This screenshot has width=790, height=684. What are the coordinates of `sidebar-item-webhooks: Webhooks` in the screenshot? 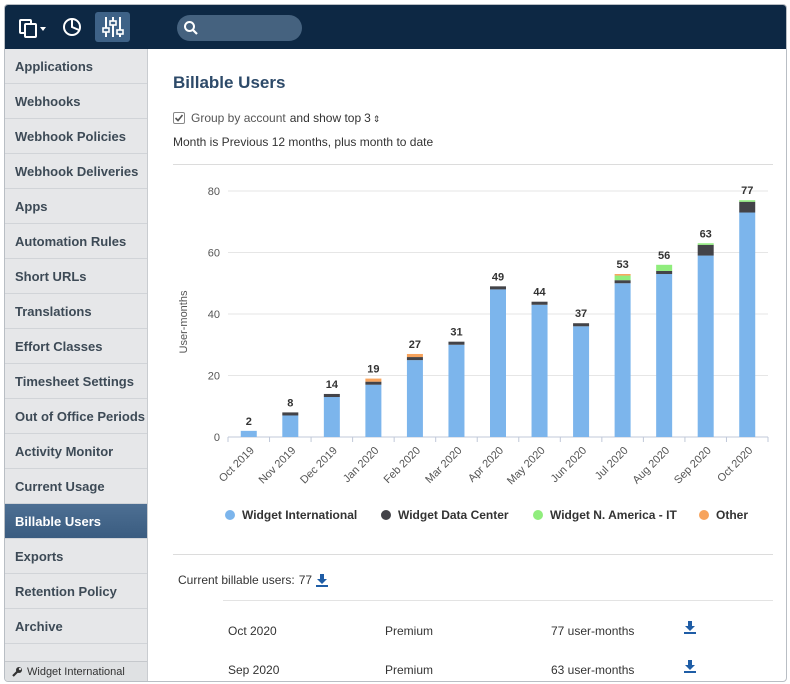 It's located at (76, 101).